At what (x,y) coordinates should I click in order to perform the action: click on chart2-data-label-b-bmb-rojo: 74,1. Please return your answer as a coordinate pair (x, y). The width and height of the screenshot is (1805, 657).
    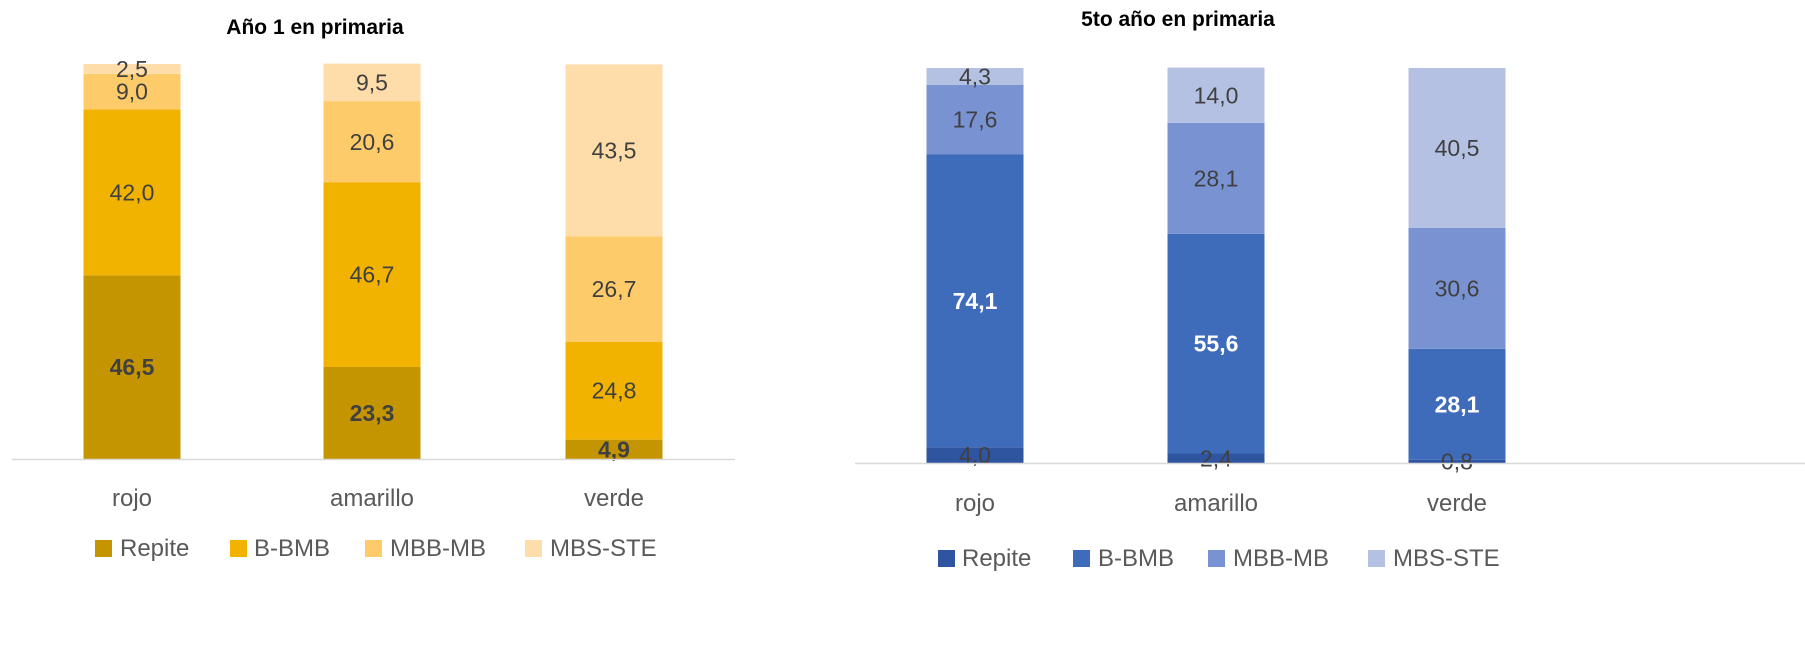
    Looking at the image, I should click on (975, 301).